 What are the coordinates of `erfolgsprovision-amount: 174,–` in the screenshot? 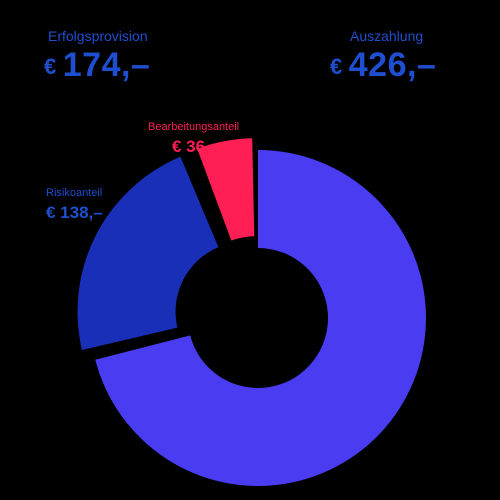 It's located at (106, 65).